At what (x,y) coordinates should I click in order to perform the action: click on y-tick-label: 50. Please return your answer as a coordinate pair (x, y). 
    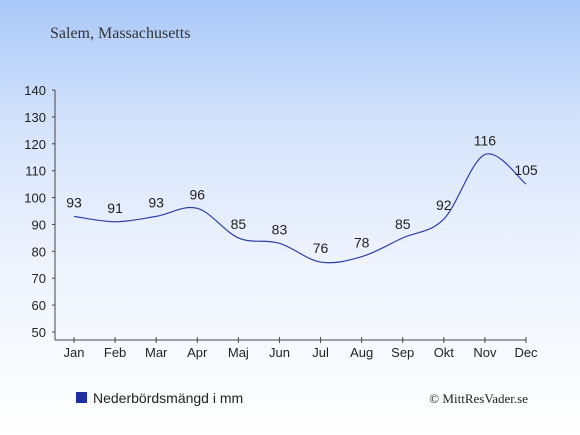
    Looking at the image, I should click on (39, 332).